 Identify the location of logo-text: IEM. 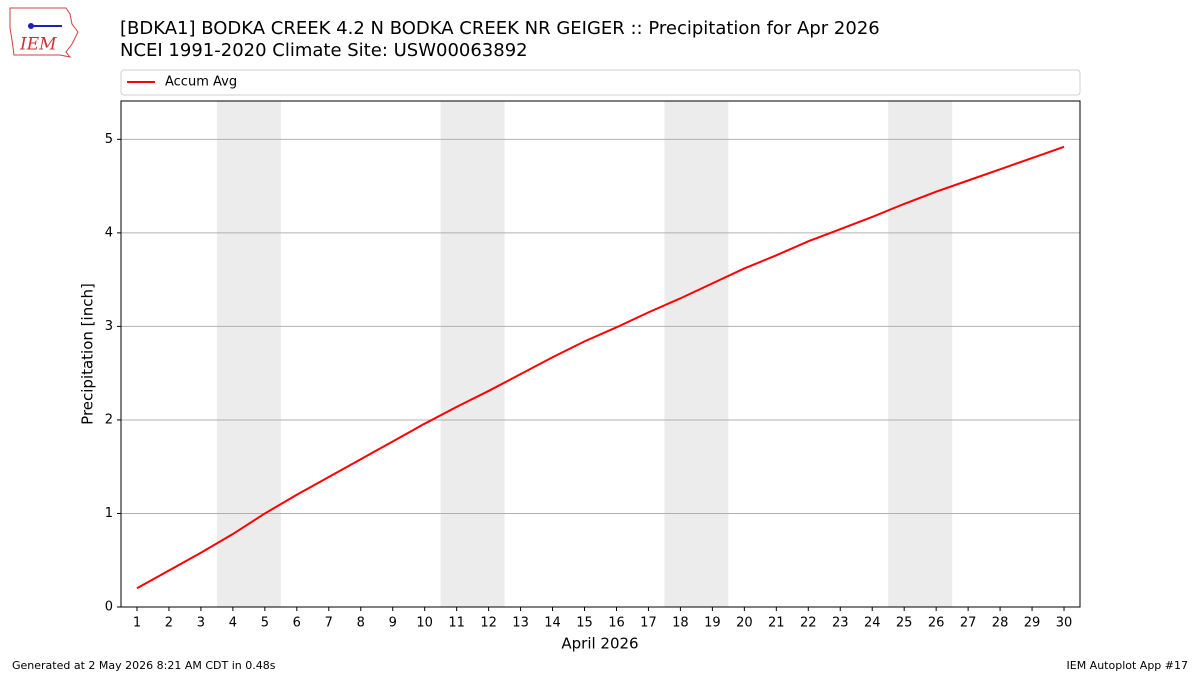
(38, 45).